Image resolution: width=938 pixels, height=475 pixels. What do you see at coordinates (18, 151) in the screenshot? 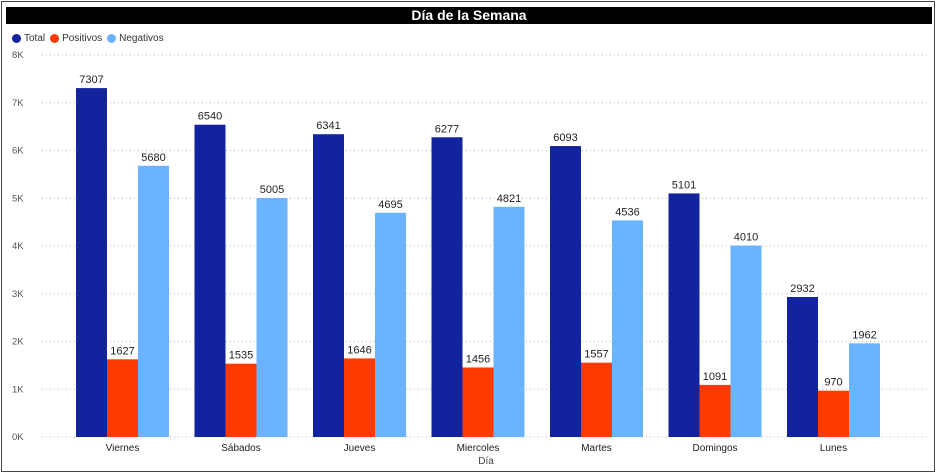
I see `y-tick-label: 6K` at bounding box center [18, 151].